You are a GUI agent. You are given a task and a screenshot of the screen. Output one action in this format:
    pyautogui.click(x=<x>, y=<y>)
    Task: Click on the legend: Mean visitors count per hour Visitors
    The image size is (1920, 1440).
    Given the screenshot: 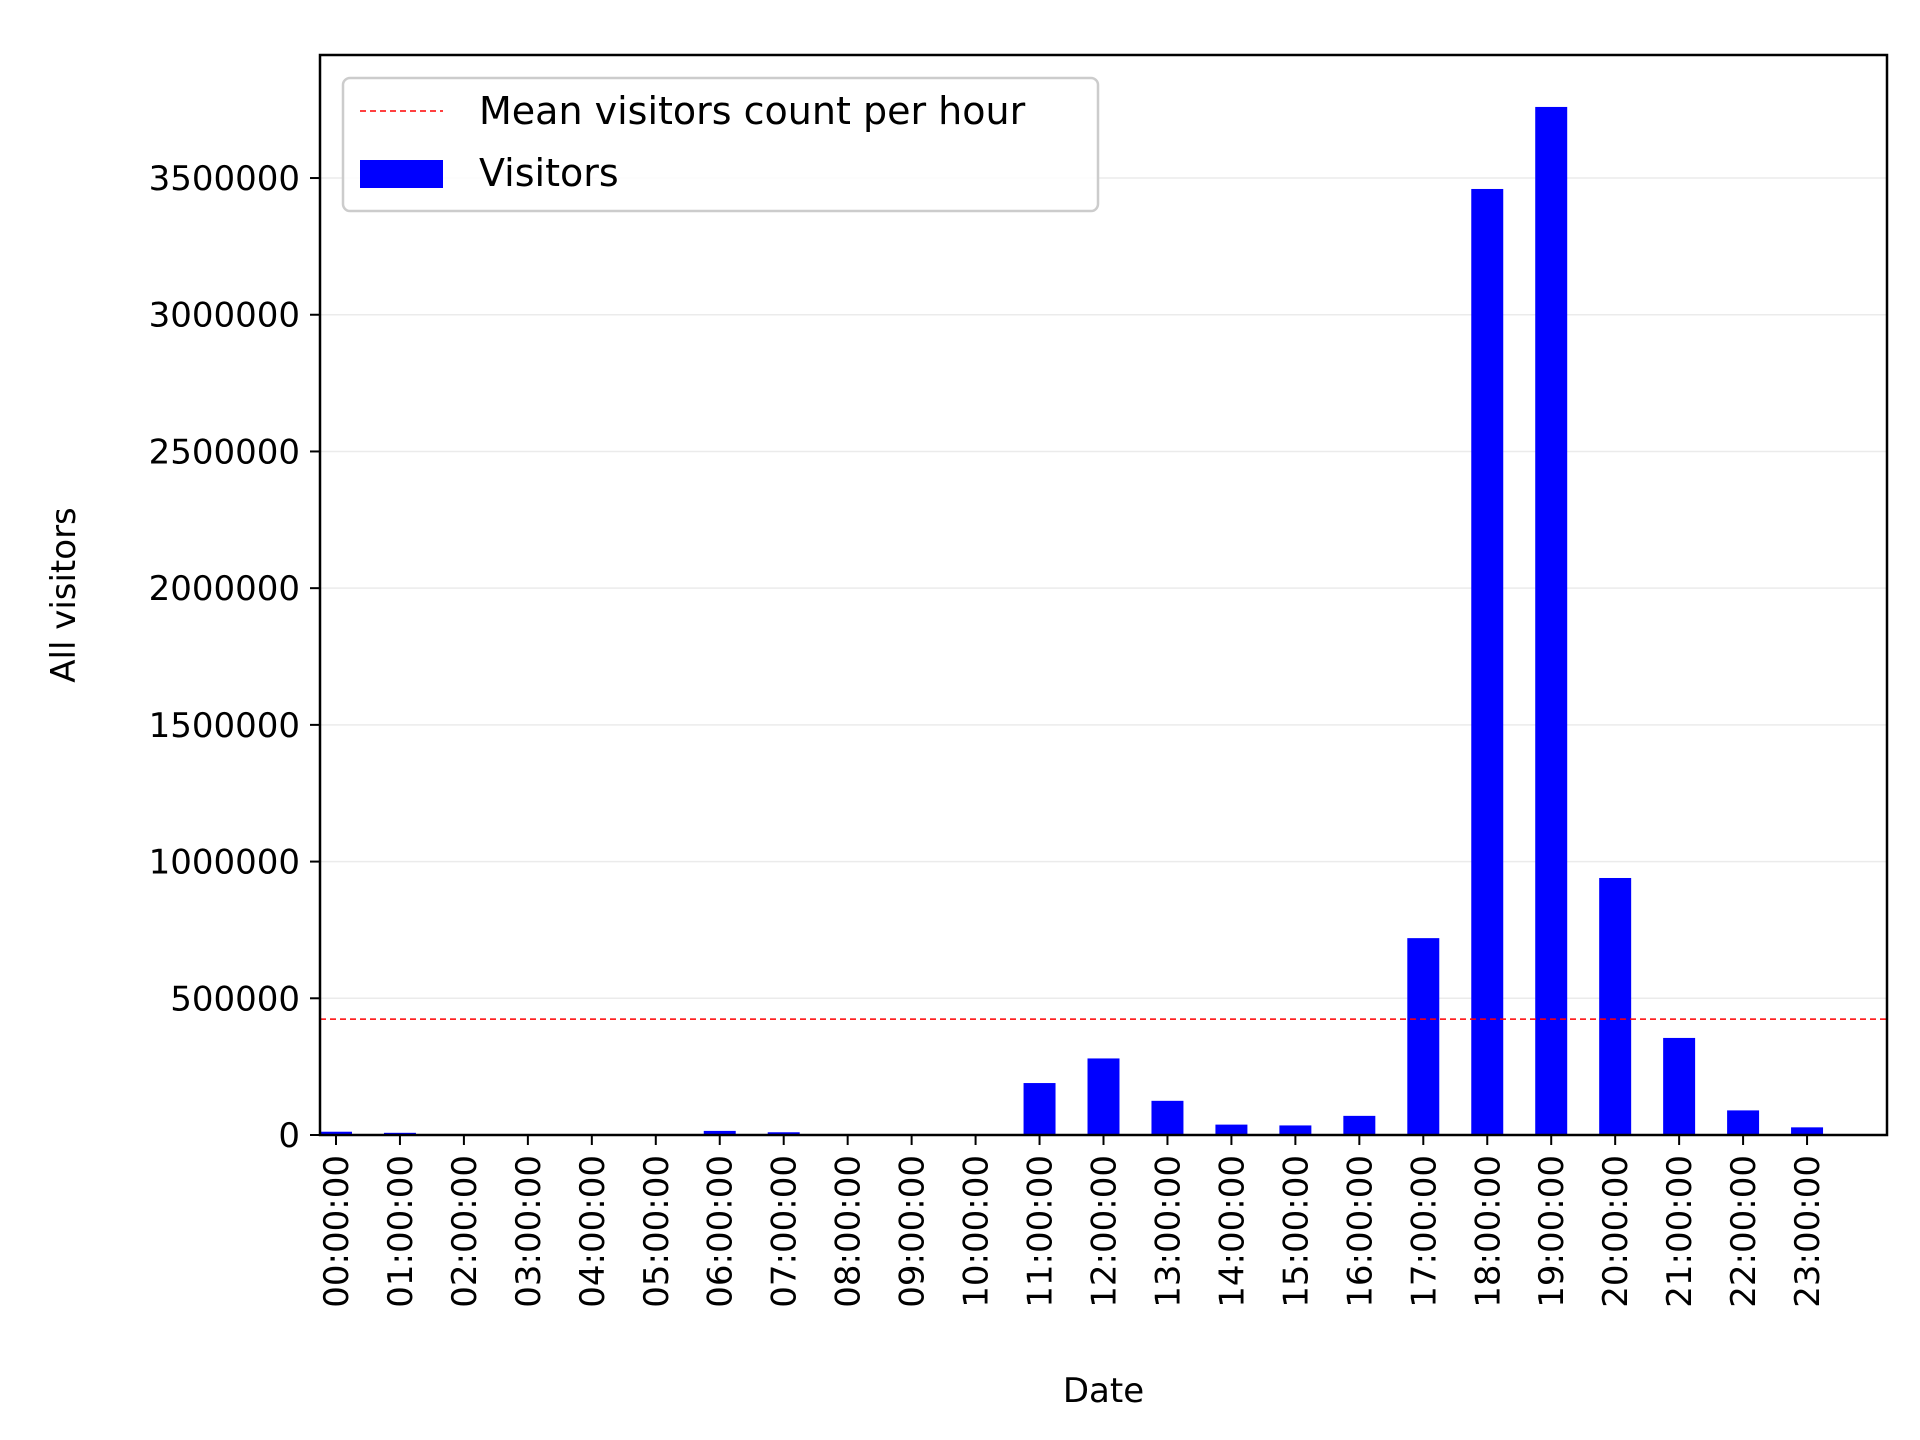 What is the action you would take?
    pyautogui.click(x=720, y=144)
    